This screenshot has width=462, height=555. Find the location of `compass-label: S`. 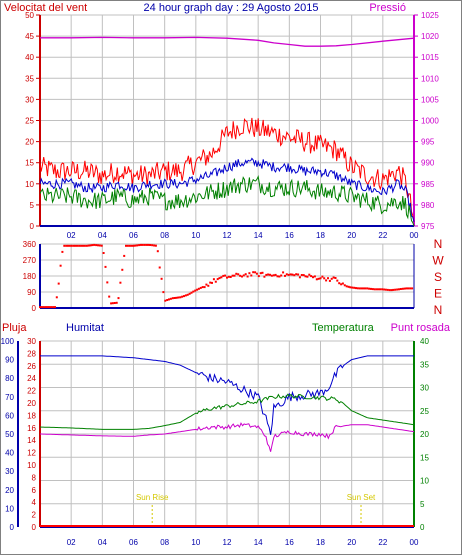

compass-label: S is located at coordinates (438, 277).